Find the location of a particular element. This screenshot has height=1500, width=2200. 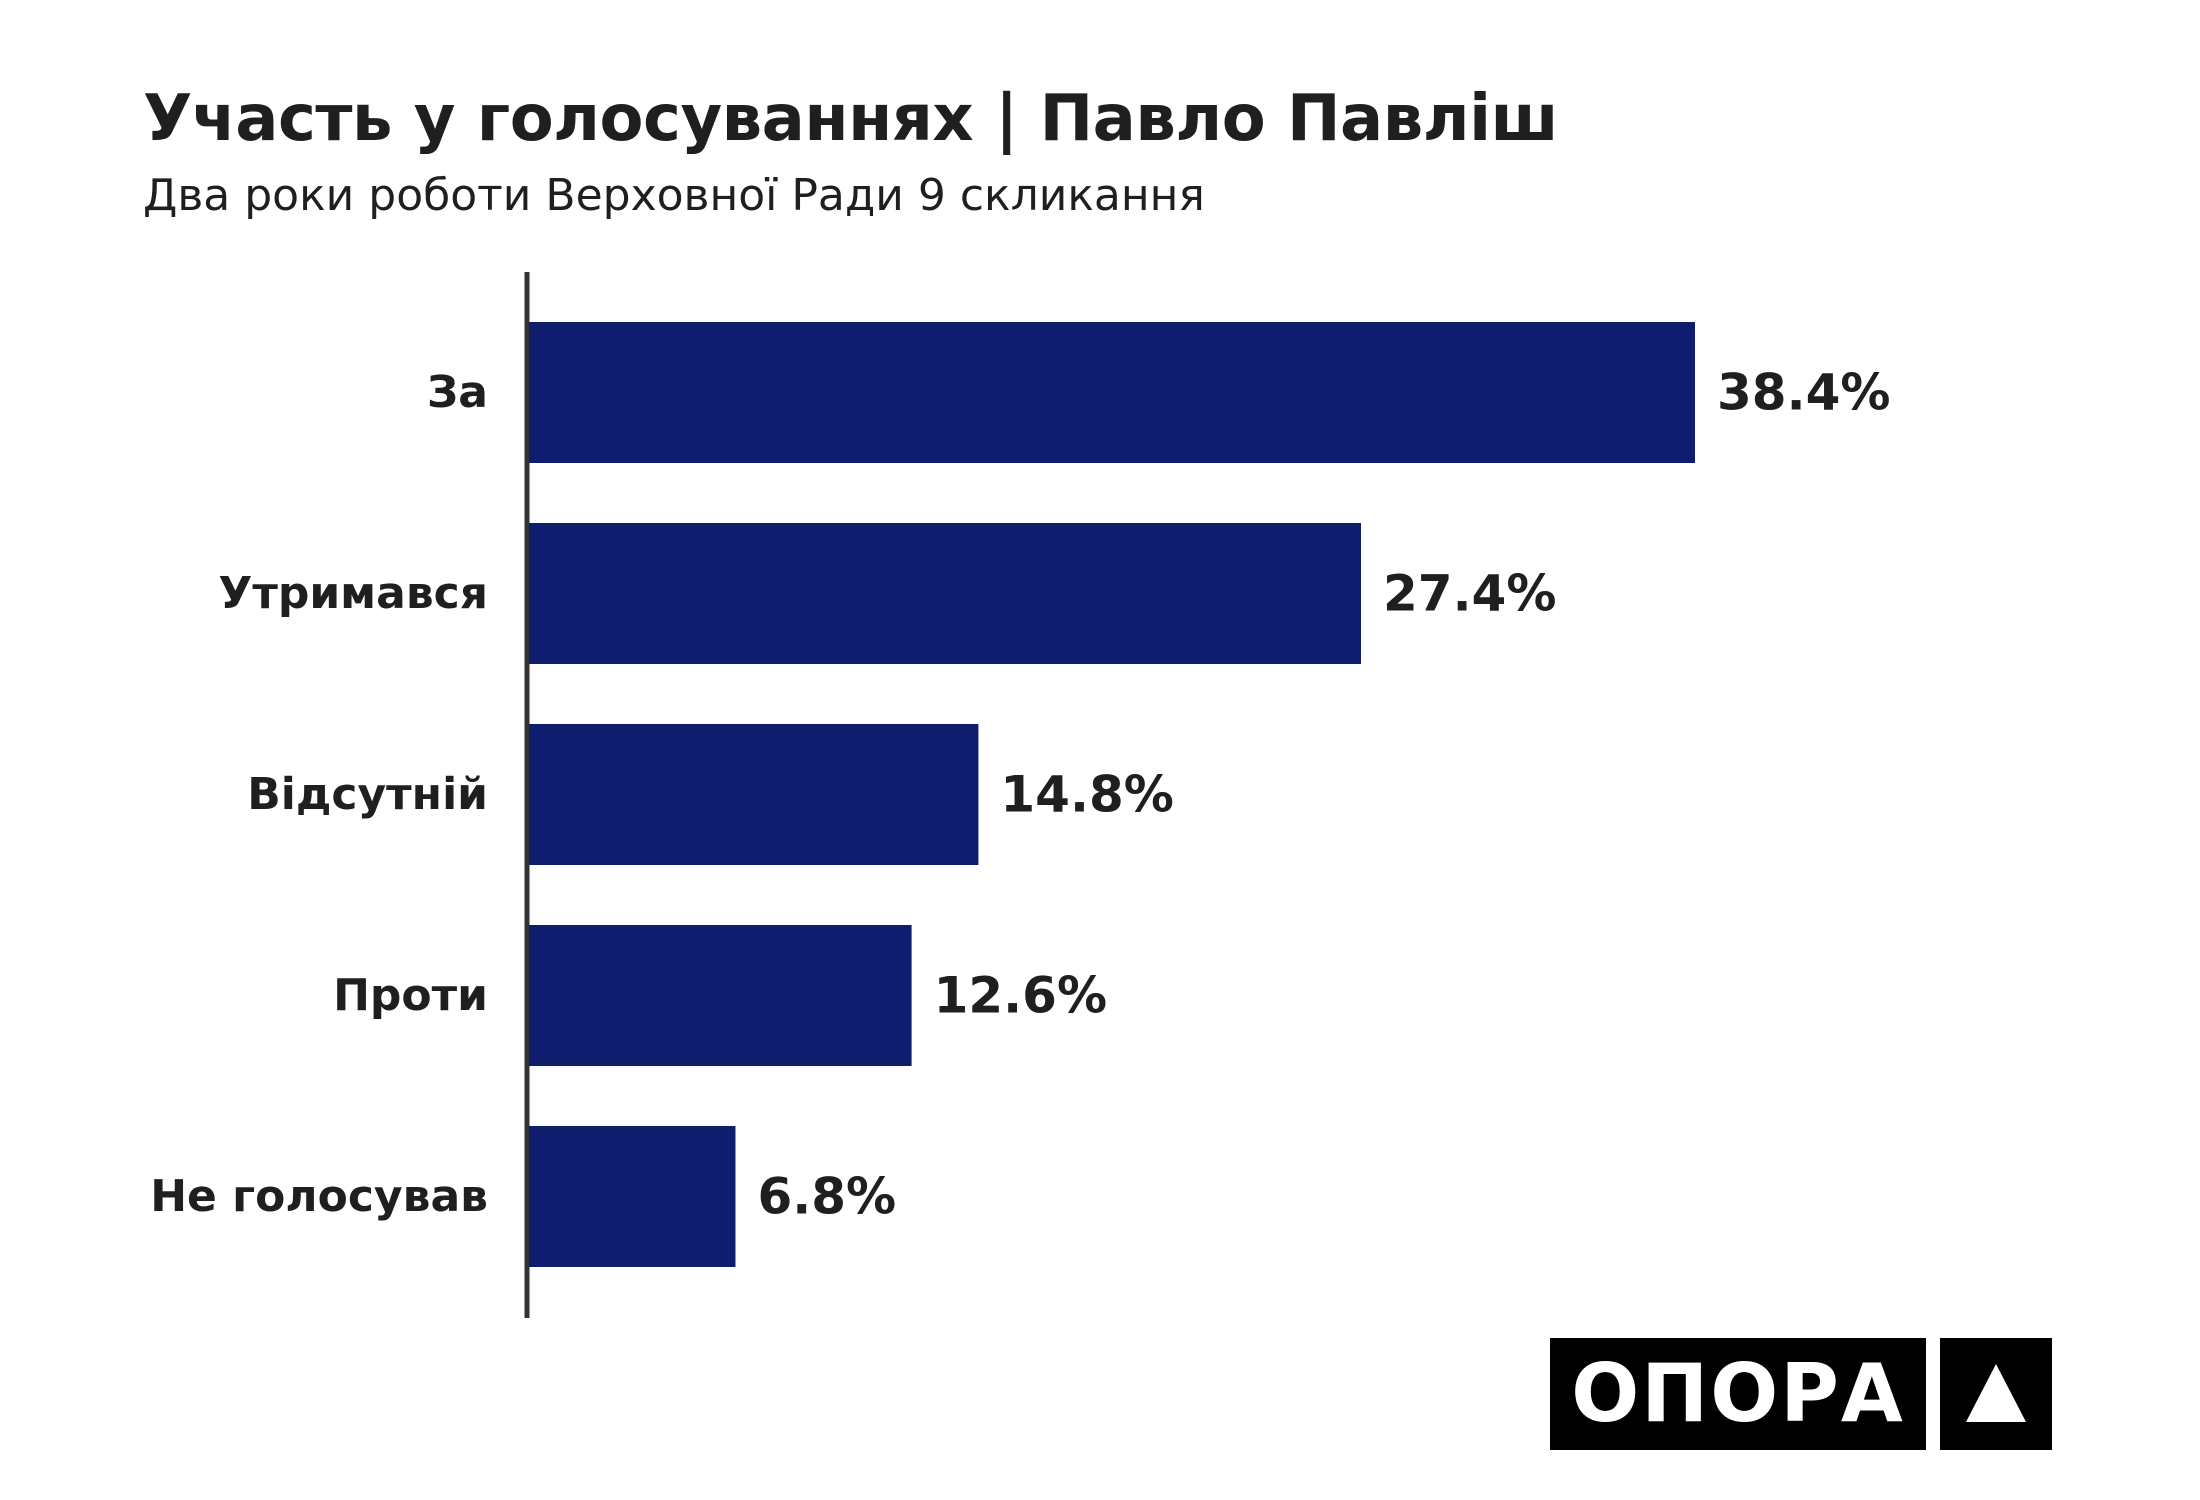

category-label: Відсутній is located at coordinates (367, 794).